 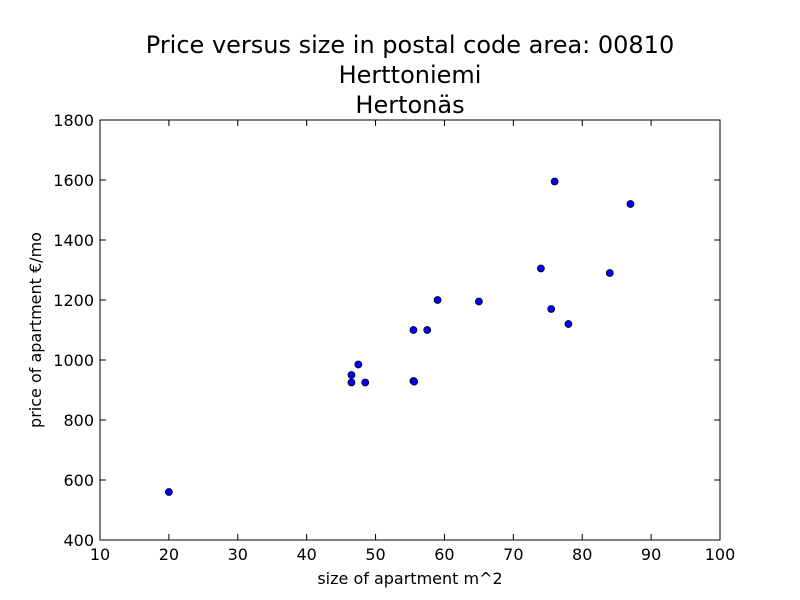 What do you see at coordinates (73, 300) in the screenshot?
I see `y-tick-label: 1200` at bounding box center [73, 300].